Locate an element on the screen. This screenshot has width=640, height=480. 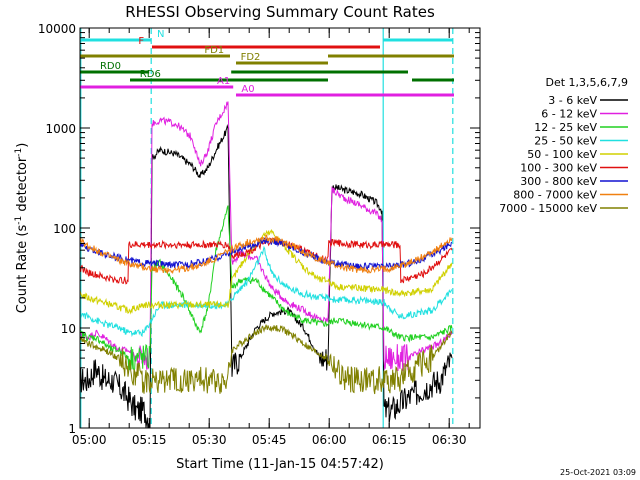
legend-title: Det 1,3,5,6,7,9 is located at coordinates (586, 82).